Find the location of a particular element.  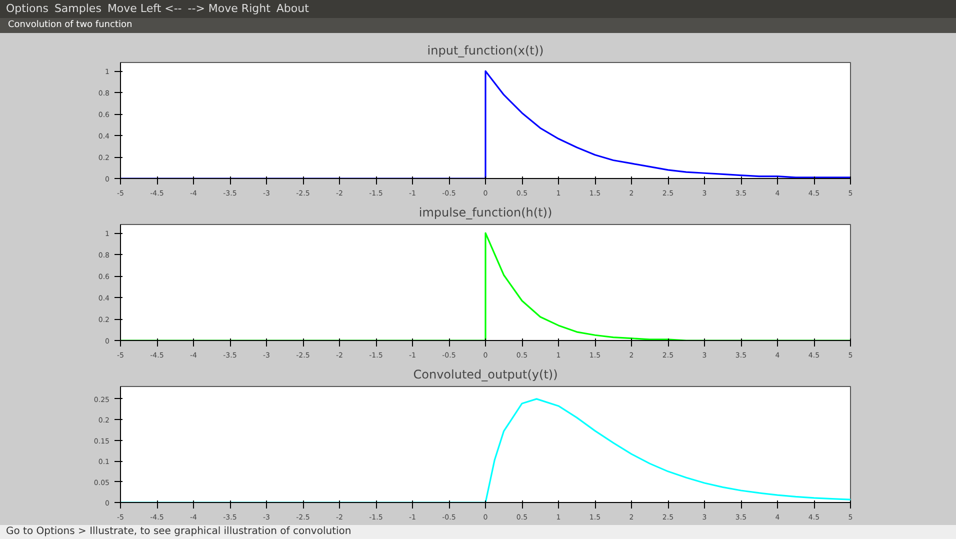

chart-title: Convoluted_output(y(t)) is located at coordinates (485, 375).